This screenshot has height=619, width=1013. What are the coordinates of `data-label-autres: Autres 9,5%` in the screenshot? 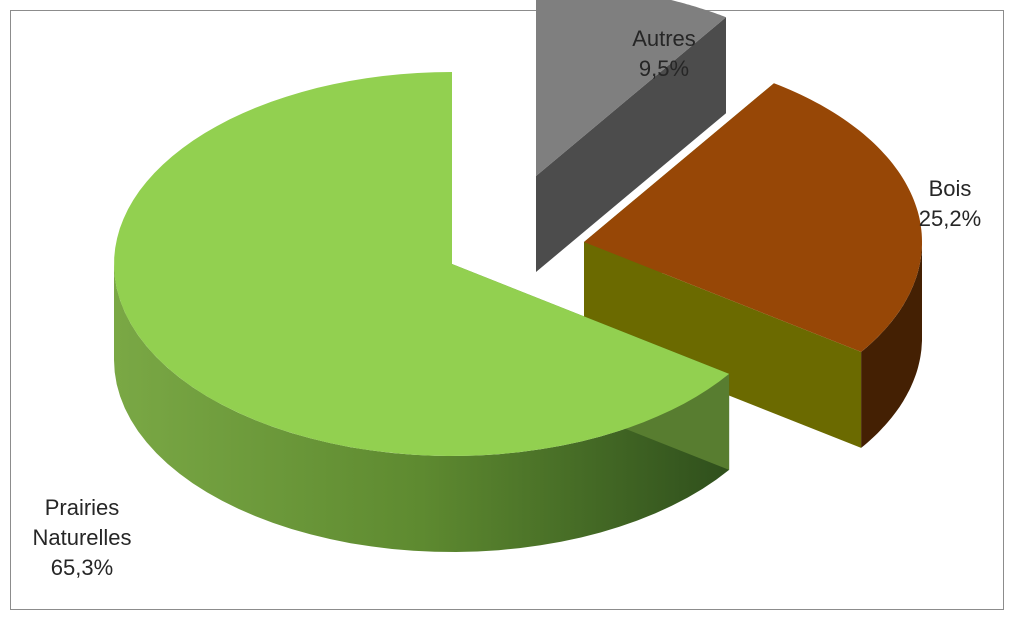 It's located at (664, 53).